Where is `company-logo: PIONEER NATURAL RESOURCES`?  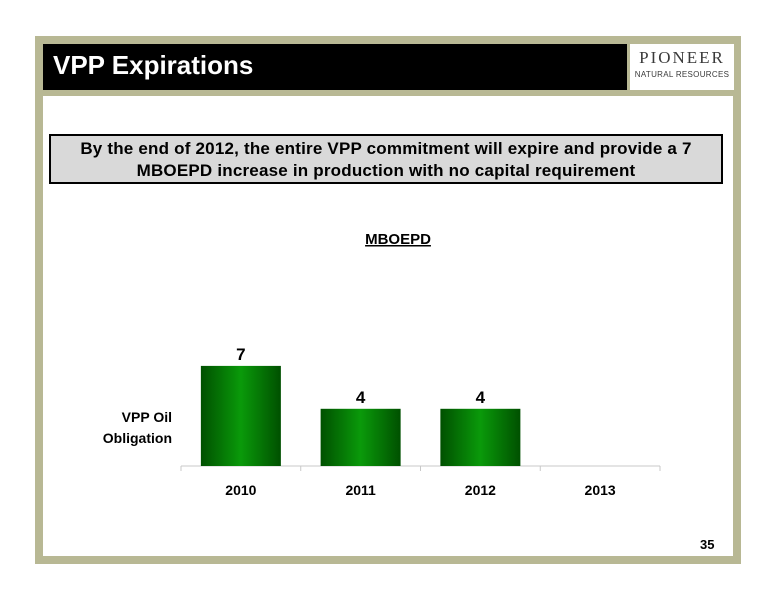 company-logo: PIONEER NATURAL RESOURCES is located at coordinates (682, 67).